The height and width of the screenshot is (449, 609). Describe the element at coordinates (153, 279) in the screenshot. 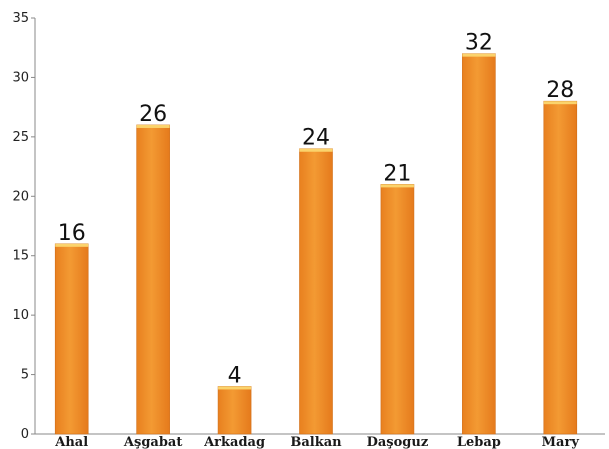

I see `bar-aşgabat` at that location.